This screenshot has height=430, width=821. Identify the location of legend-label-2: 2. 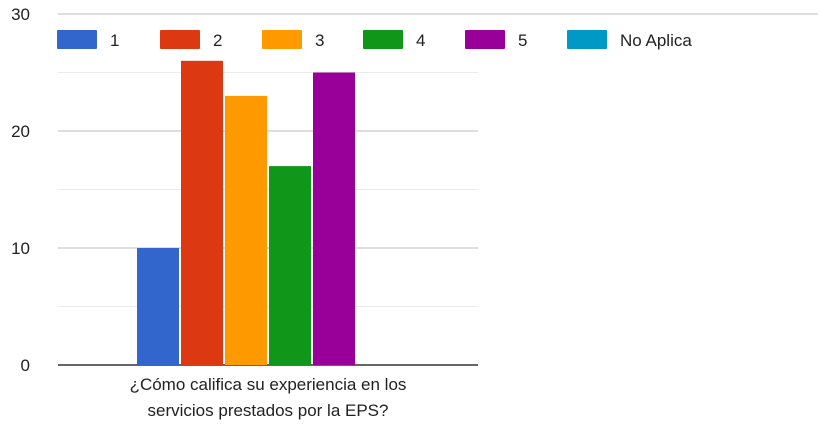
(217, 40).